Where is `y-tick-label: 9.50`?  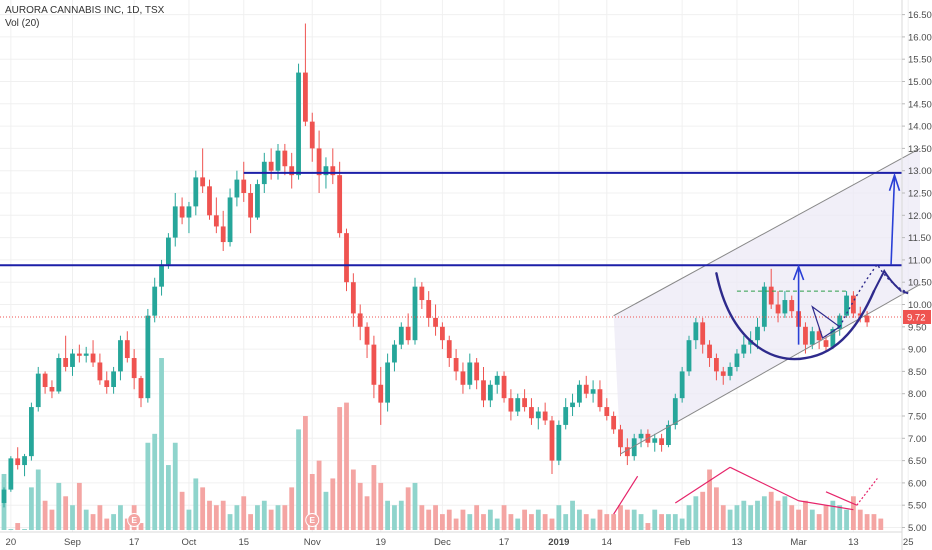 y-tick-label: 9.50 is located at coordinates (917, 327).